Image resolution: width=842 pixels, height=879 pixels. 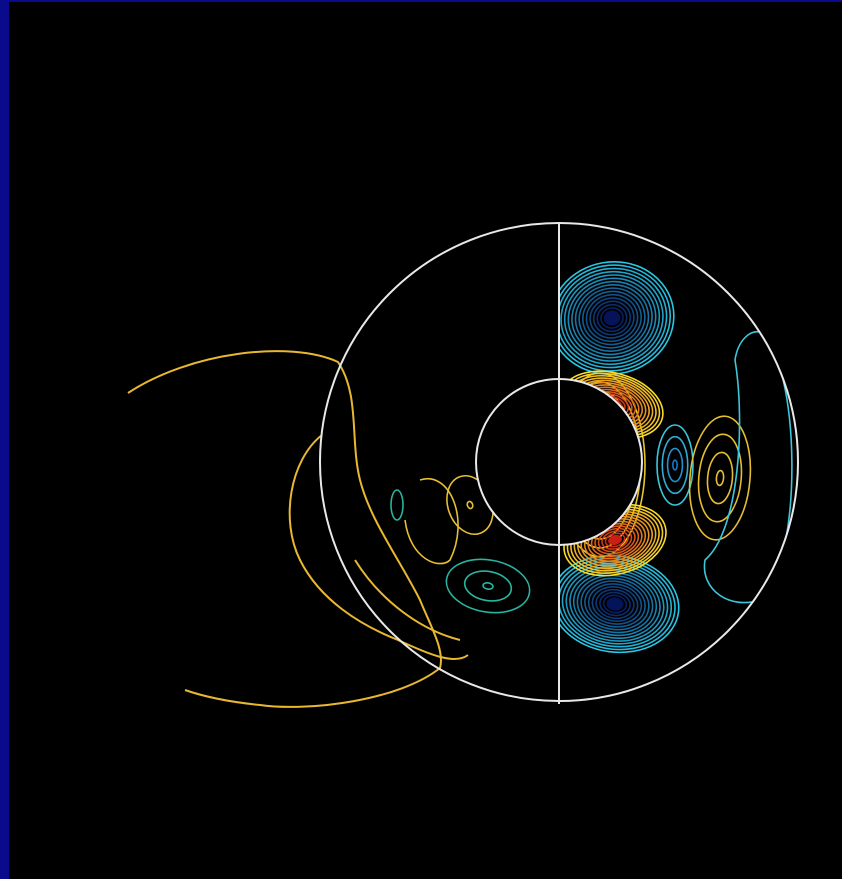 What do you see at coordinates (4, 439) in the screenshot?
I see `left-border` at bounding box center [4, 439].